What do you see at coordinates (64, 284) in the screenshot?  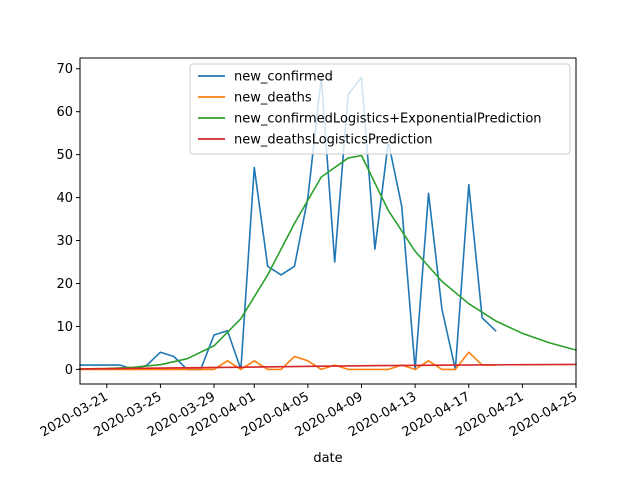 I see `y-tick-label: 20` at bounding box center [64, 284].